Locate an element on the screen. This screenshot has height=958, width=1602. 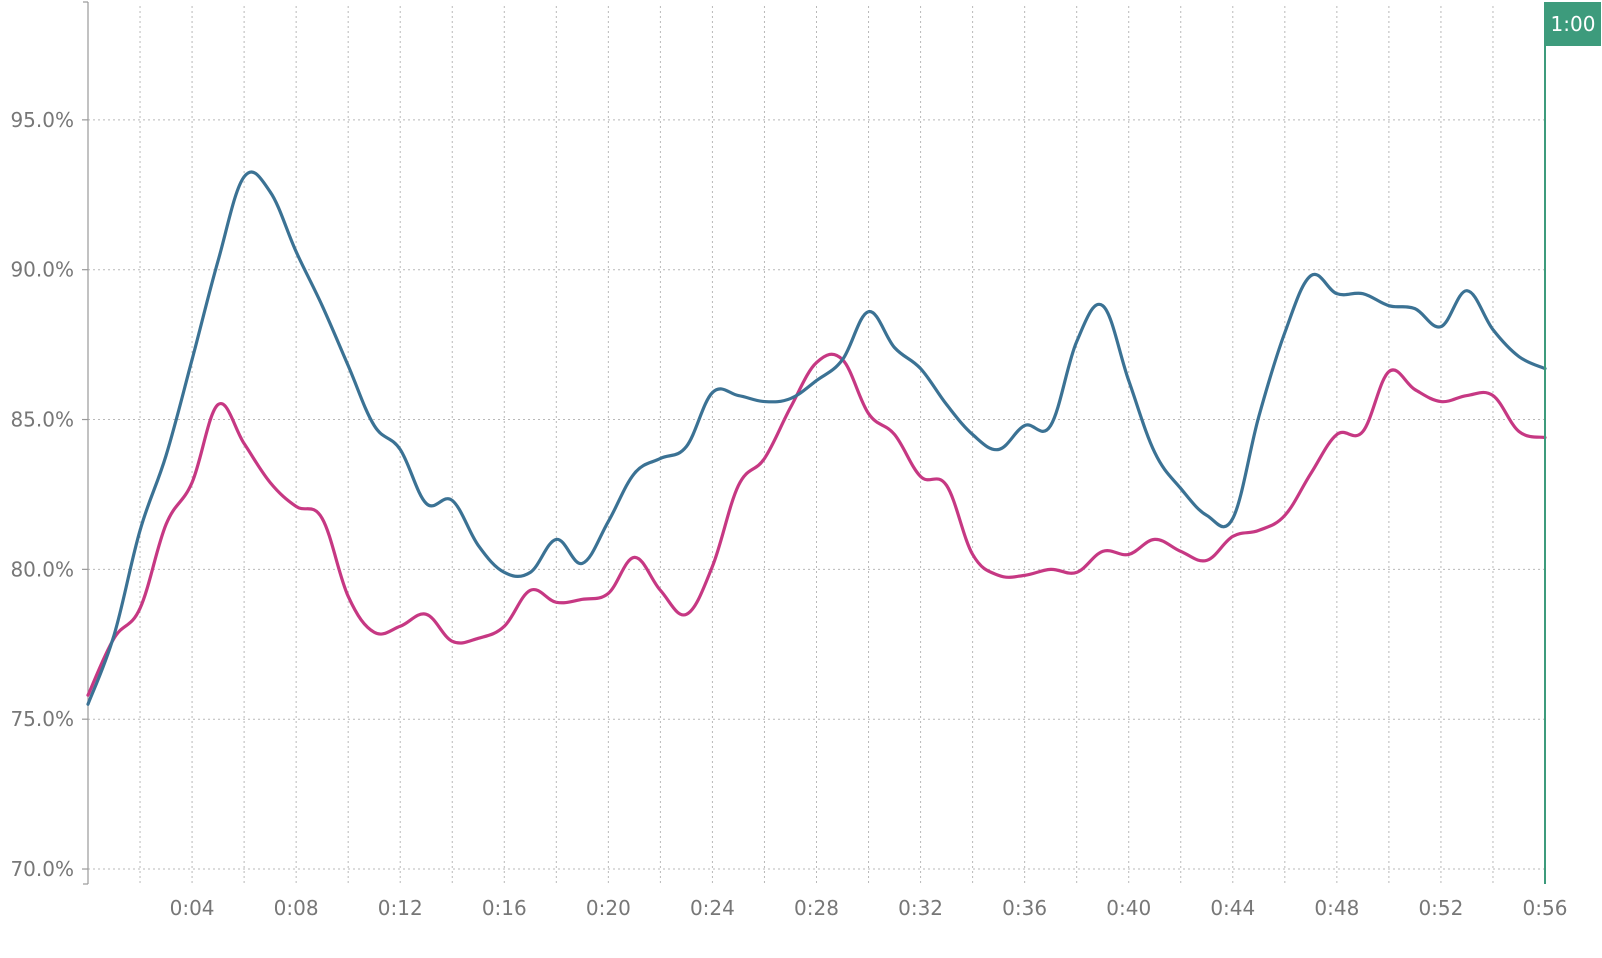
time-marker-badge is located at coordinates (1573, 24).